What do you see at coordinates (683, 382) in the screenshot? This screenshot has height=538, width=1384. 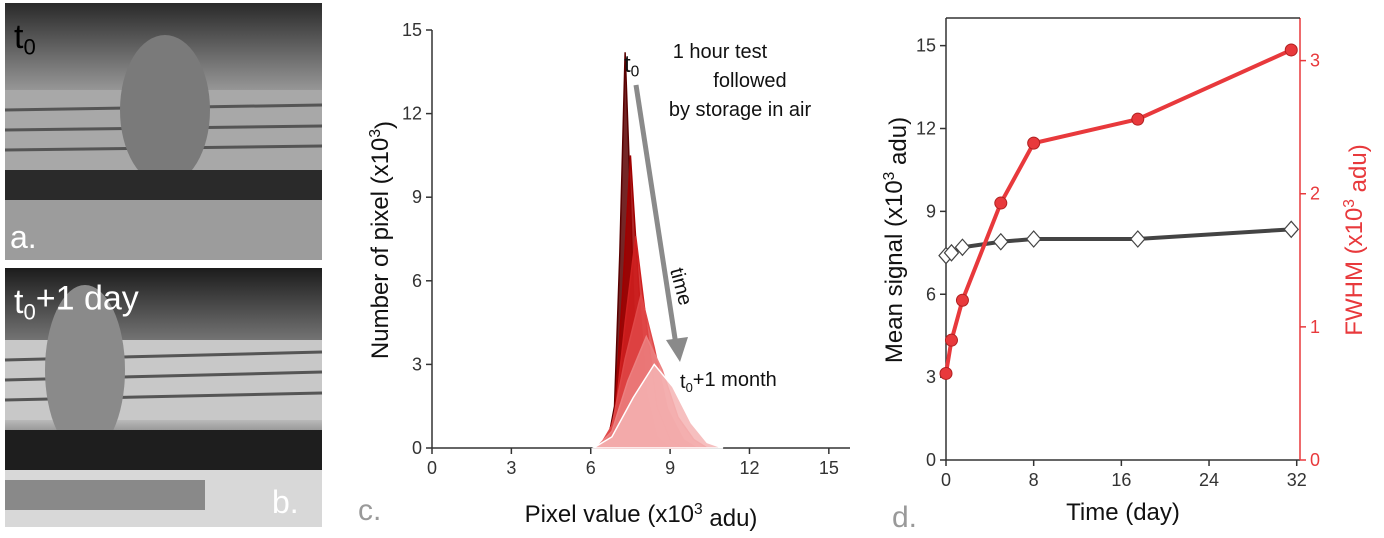 I see `end-label-part: t` at bounding box center [683, 382].